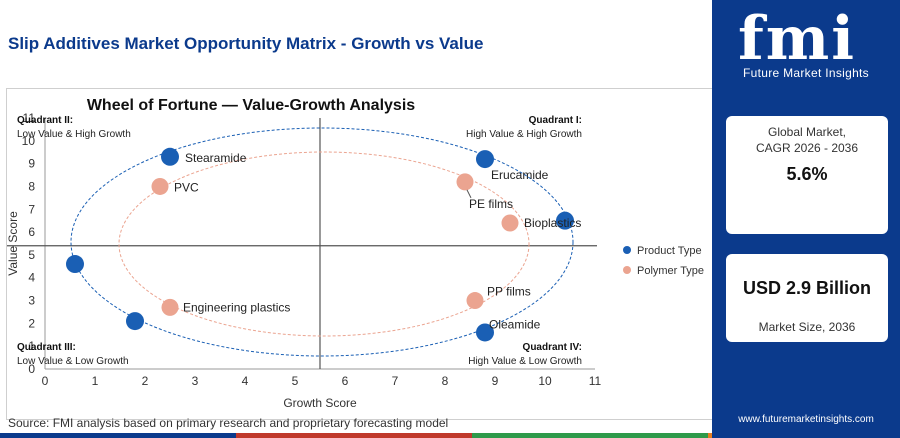 Image resolution: width=900 pixels, height=438 pixels. What do you see at coordinates (663, 261) in the screenshot?
I see `legend: Product Type Polymer Type` at bounding box center [663, 261].